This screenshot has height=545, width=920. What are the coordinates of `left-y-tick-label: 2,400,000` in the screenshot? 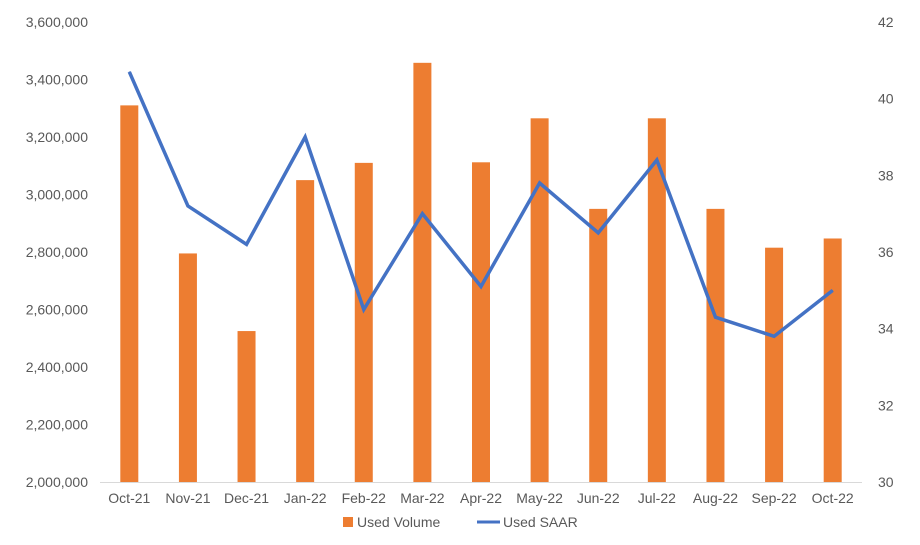 It's located at (57, 367).